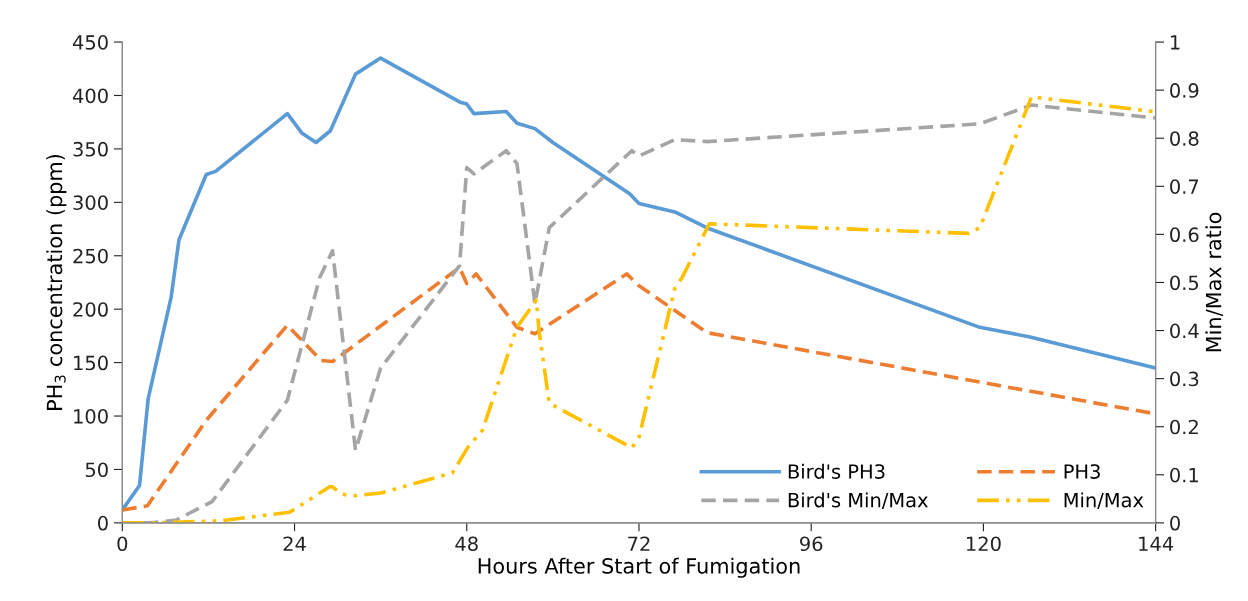  I want to click on x-tick-label: 72, so click(639, 543).